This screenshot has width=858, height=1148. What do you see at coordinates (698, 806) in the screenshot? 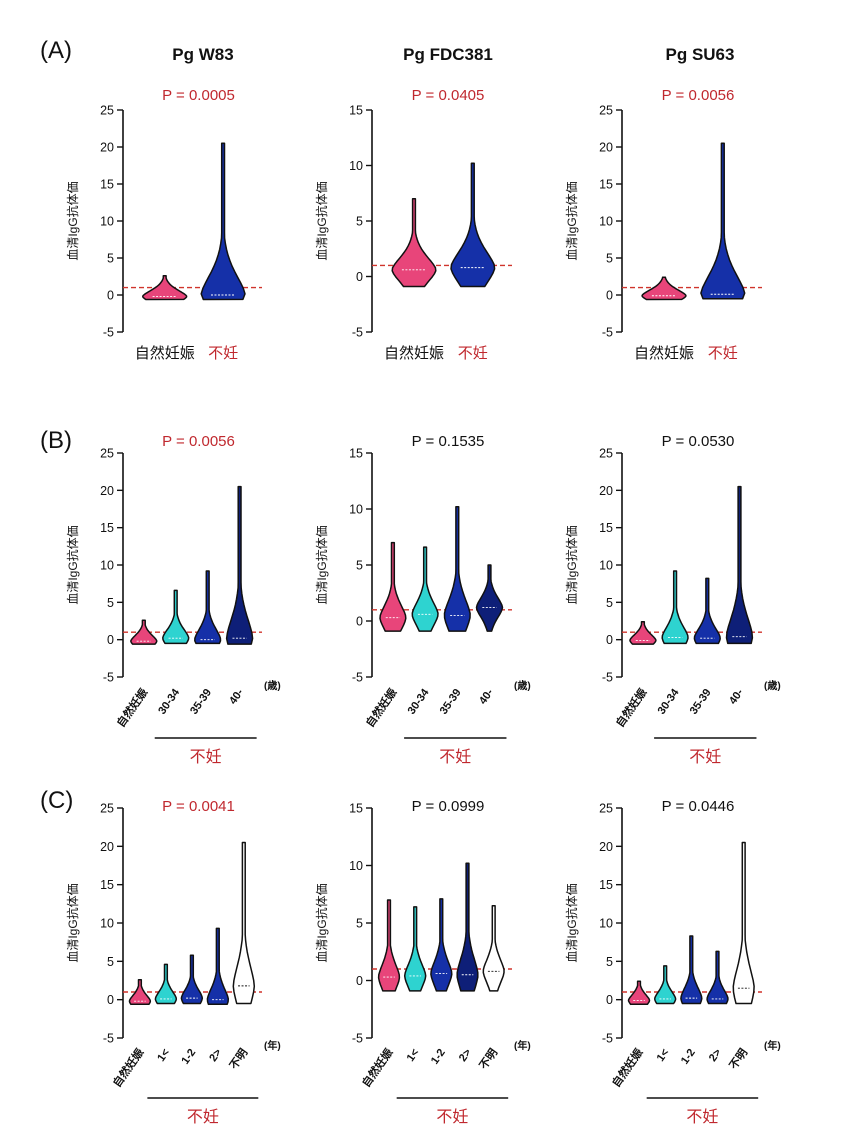
I see `p-value-label: P = 0.0446` at bounding box center [698, 806].